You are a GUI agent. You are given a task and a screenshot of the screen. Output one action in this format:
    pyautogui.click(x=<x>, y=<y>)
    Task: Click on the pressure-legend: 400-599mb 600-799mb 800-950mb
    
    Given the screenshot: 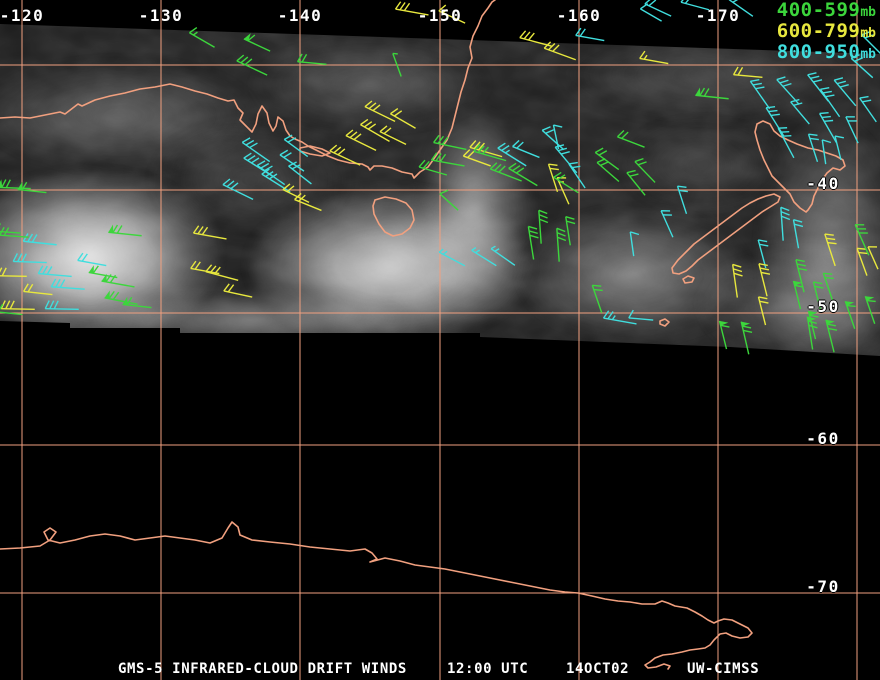 What is the action you would take?
    pyautogui.click(x=826, y=32)
    